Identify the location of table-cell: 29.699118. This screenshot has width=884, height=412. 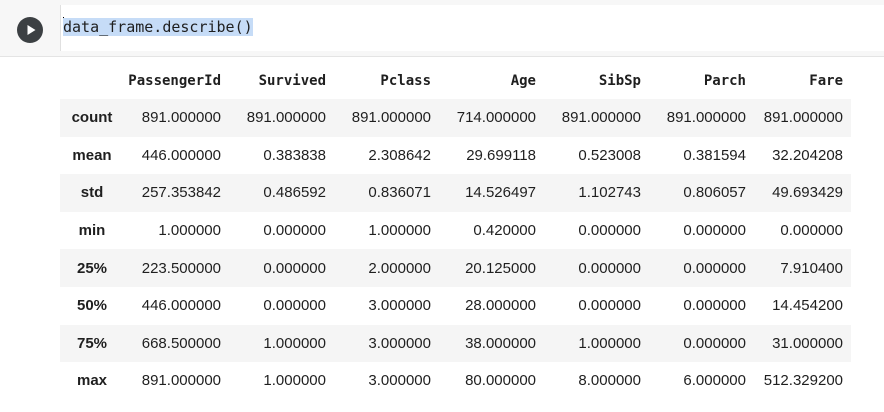
(501, 155).